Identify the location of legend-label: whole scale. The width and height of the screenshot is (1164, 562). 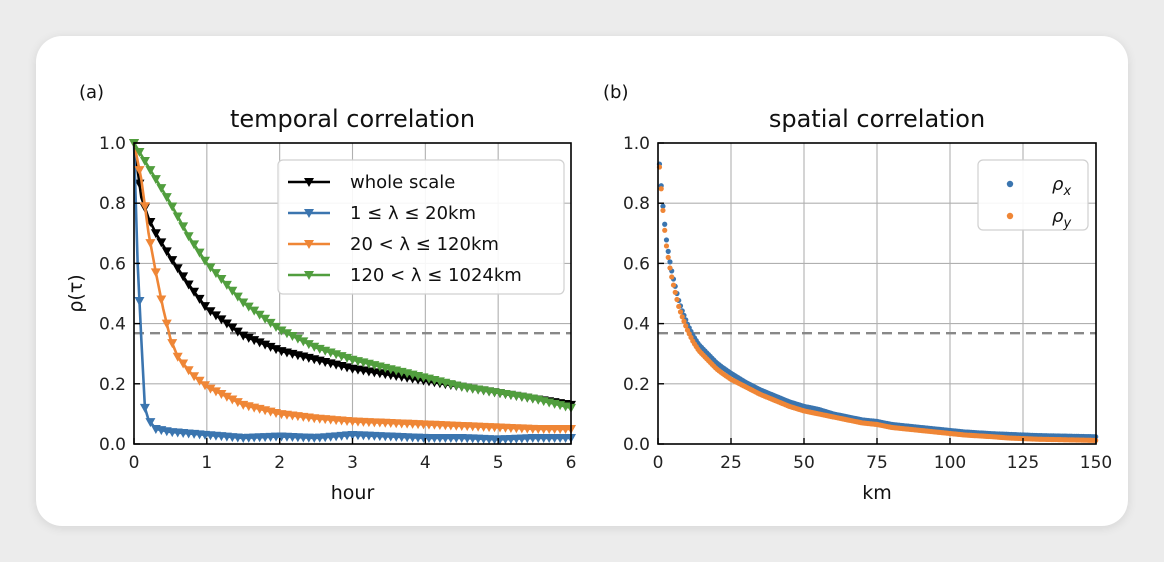
(402, 182).